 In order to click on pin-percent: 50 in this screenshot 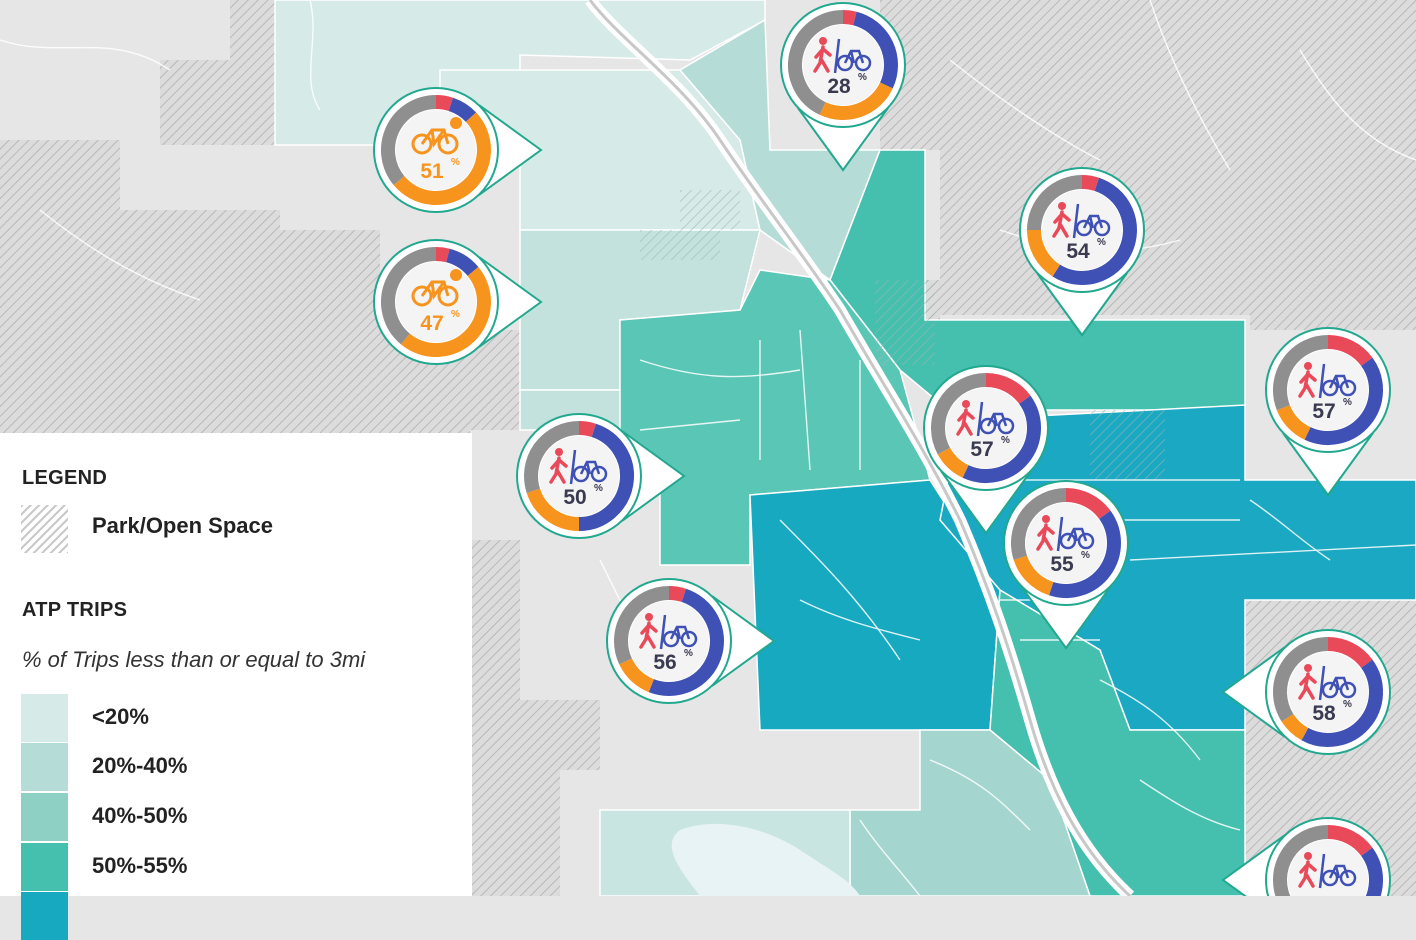, I will do `click(574, 497)`.